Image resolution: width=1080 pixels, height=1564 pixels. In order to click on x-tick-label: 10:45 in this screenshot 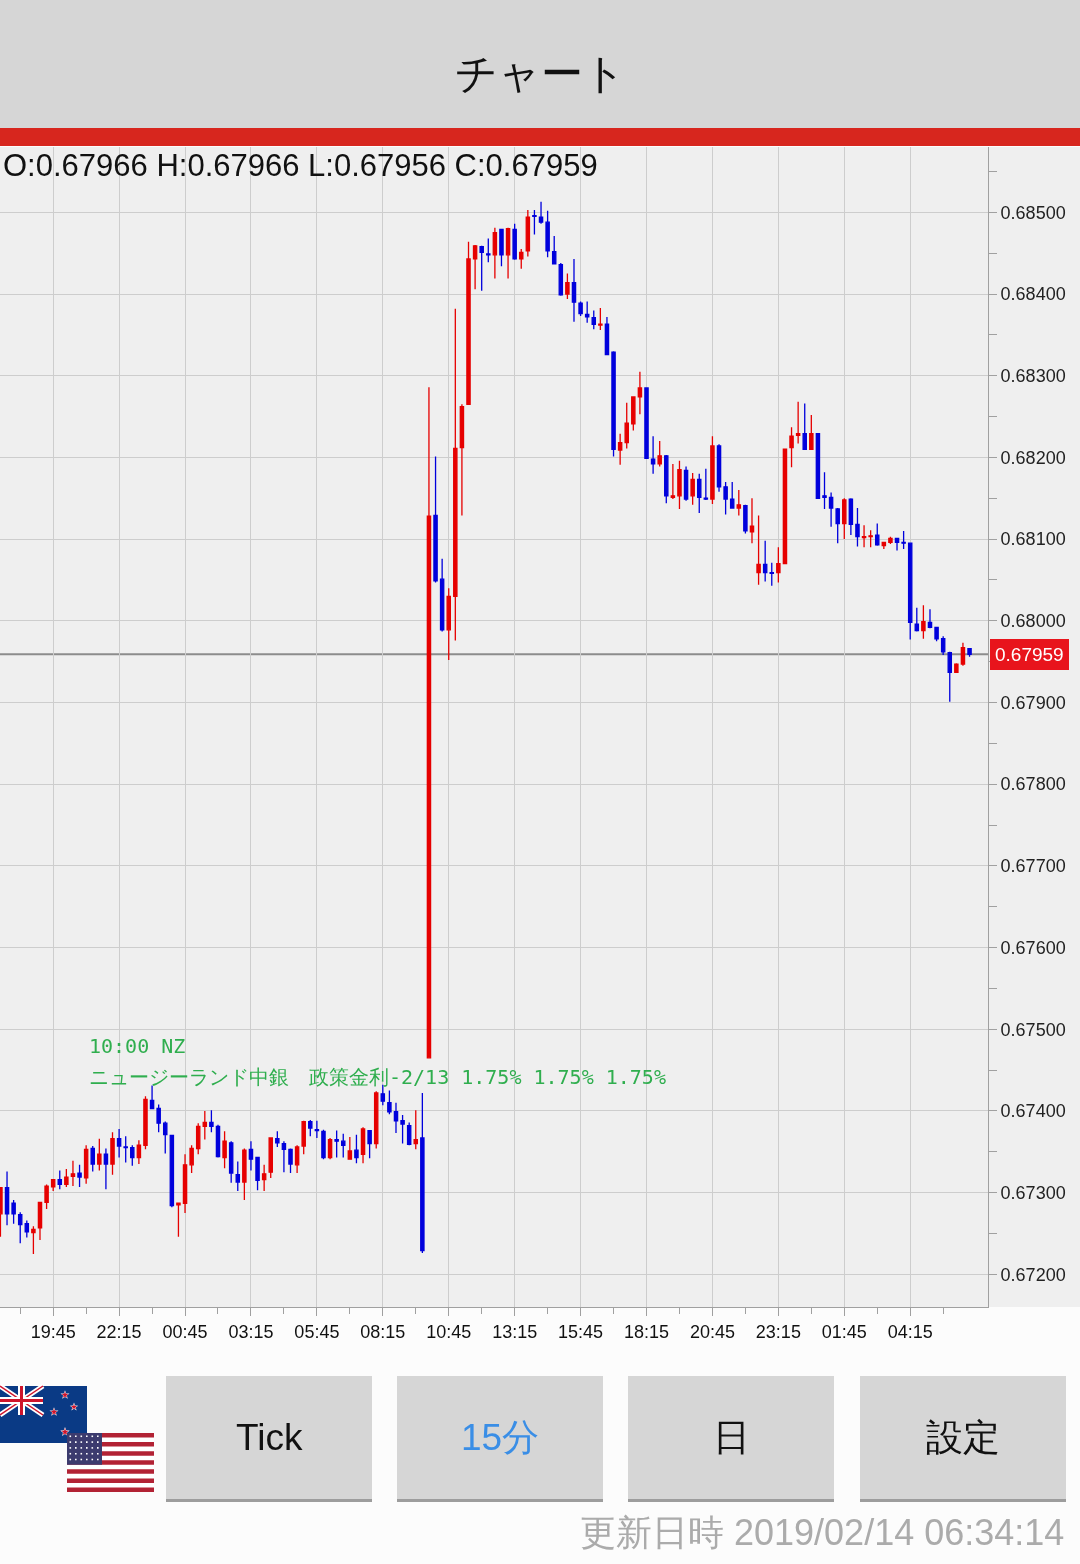, I will do `click(449, 1331)`.